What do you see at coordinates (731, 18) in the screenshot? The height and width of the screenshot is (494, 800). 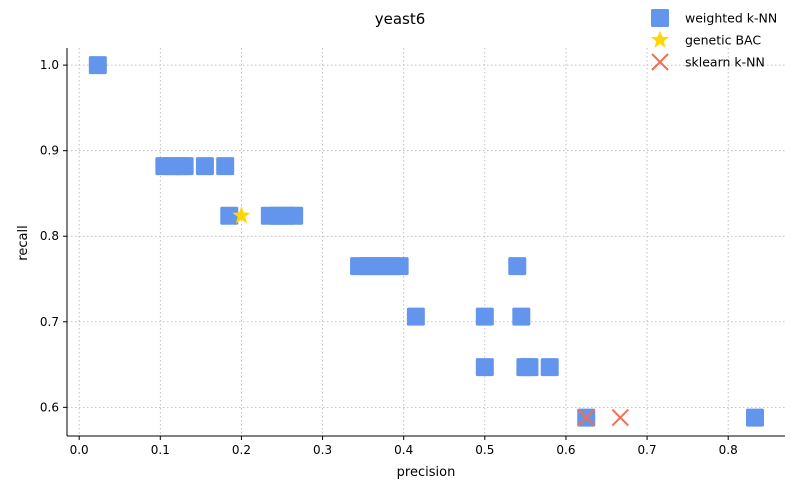 I see `legend-label-weighted-k-nn: weighted k-NN` at bounding box center [731, 18].